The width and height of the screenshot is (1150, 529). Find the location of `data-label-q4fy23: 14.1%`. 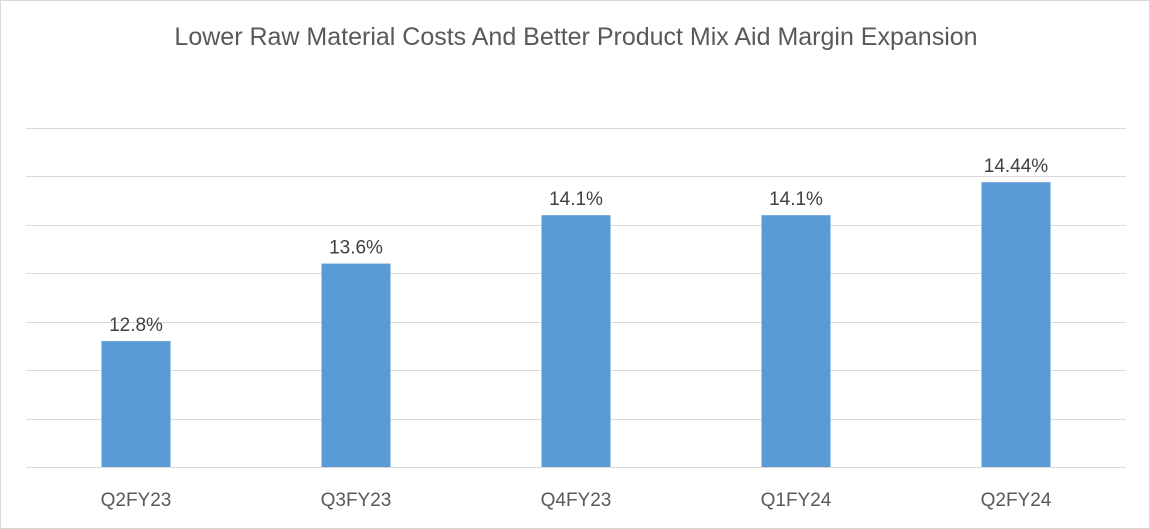

data-label-q4fy23: 14.1% is located at coordinates (576, 199).